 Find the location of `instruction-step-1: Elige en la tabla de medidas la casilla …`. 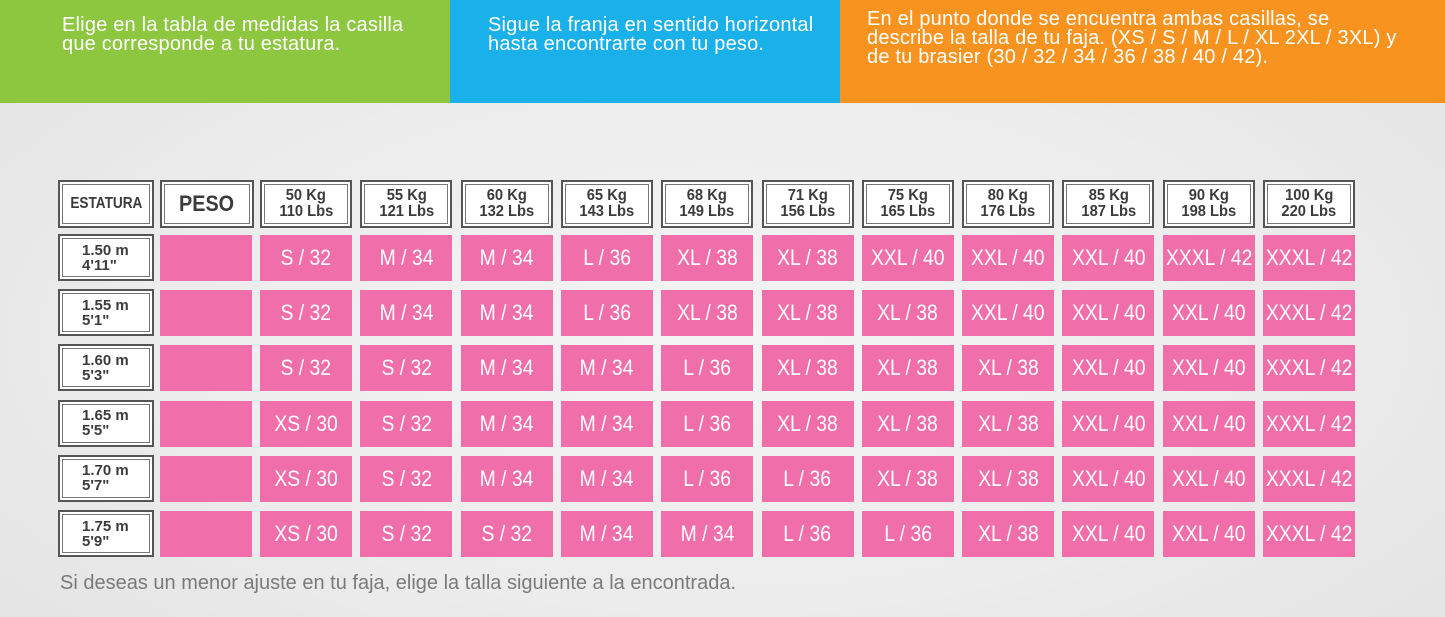

instruction-step-1: Elige en la tabla de medidas la casilla … is located at coordinates (225, 51).